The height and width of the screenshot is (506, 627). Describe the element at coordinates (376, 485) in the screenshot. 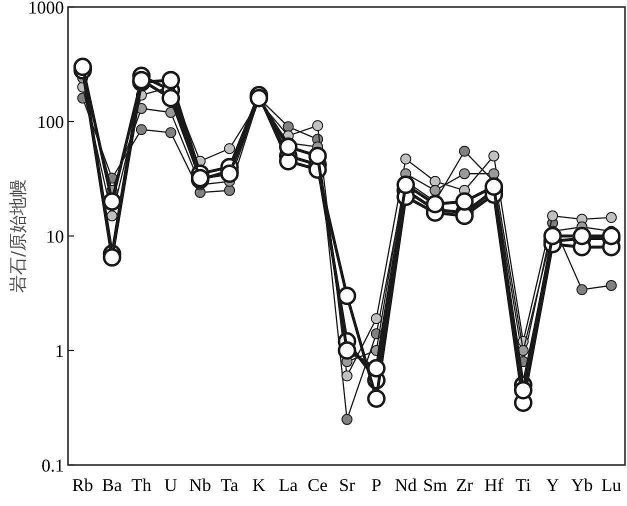

I see `x-tick-label: P` at that location.